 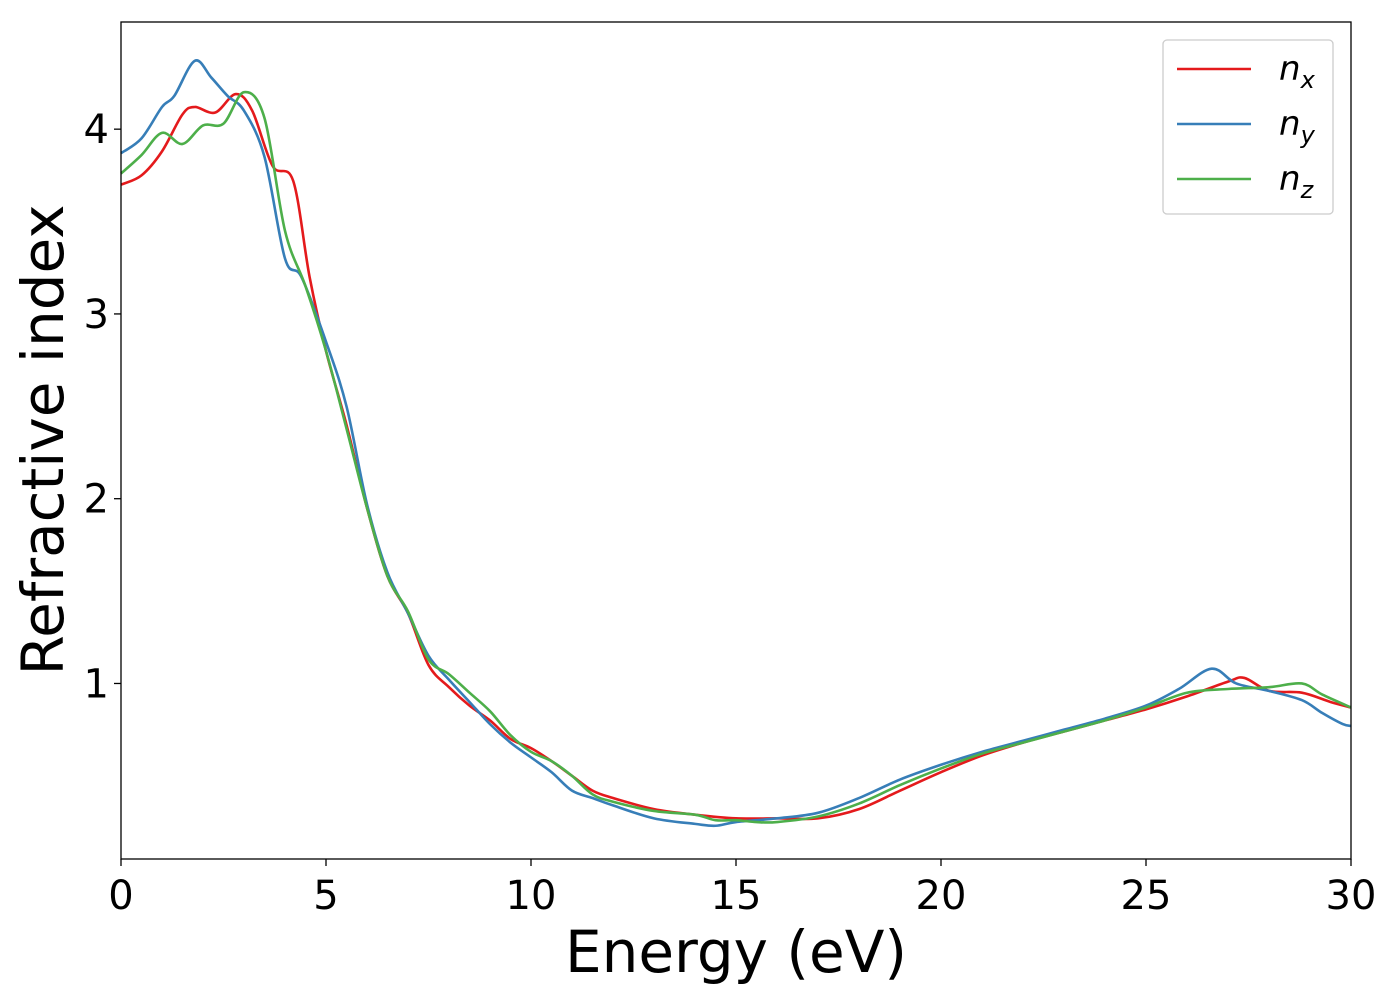 I want to click on x-tick-label: 5, so click(x=325, y=896).